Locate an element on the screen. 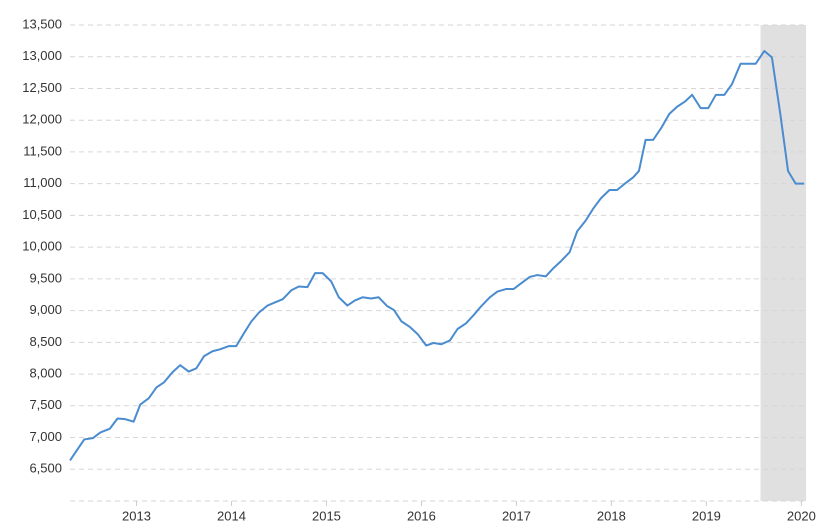 The width and height of the screenshot is (827, 530). y-tick-label: 11,000 is located at coordinates (42, 182).